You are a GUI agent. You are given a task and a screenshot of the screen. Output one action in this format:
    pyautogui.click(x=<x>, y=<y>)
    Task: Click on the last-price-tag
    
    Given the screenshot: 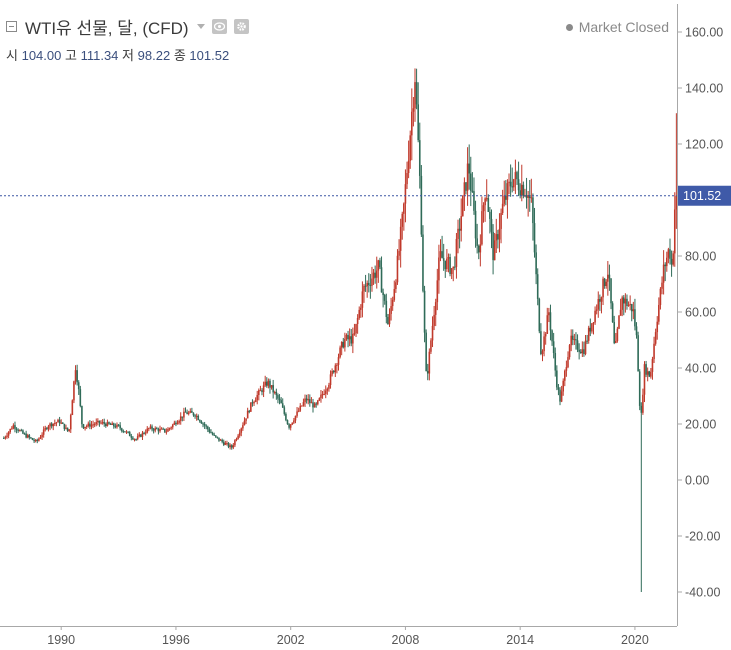 What is the action you would take?
    pyautogui.click(x=704, y=195)
    